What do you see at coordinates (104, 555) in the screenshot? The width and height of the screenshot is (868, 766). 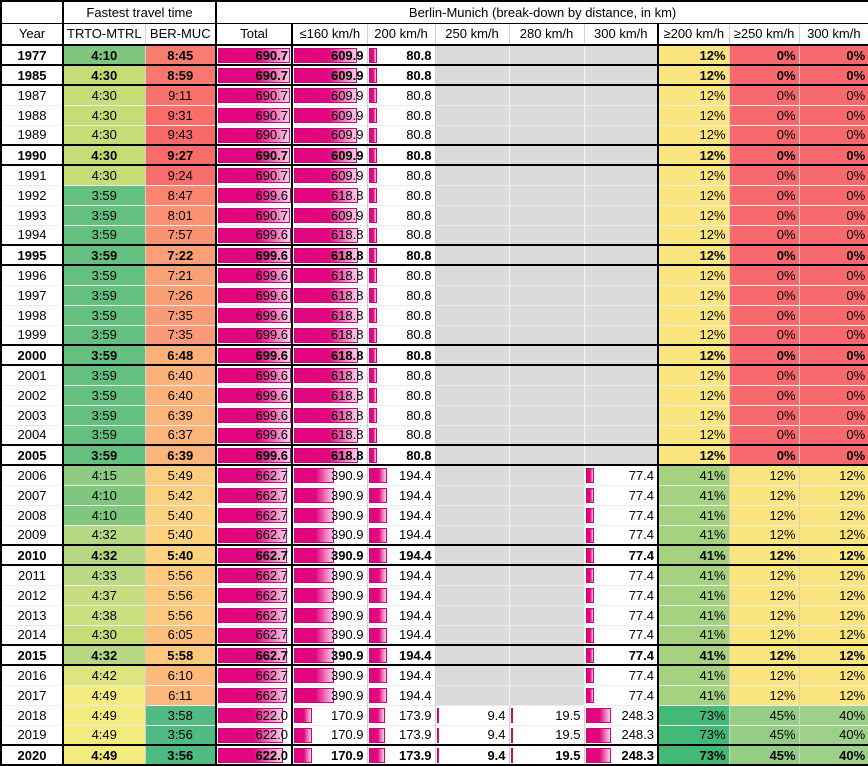 I see `trto-time-cell: 4:32` at bounding box center [104, 555].